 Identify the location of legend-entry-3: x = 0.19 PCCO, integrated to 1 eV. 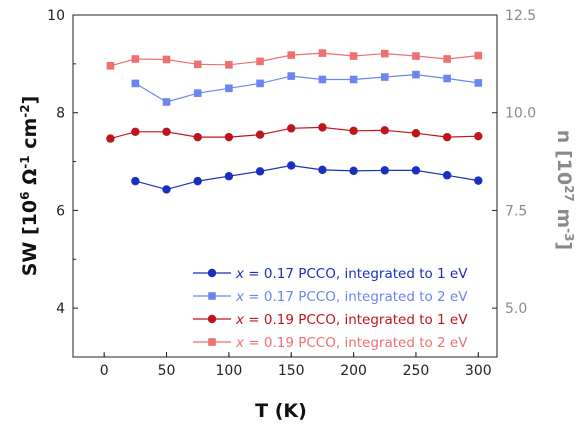
(330, 320).